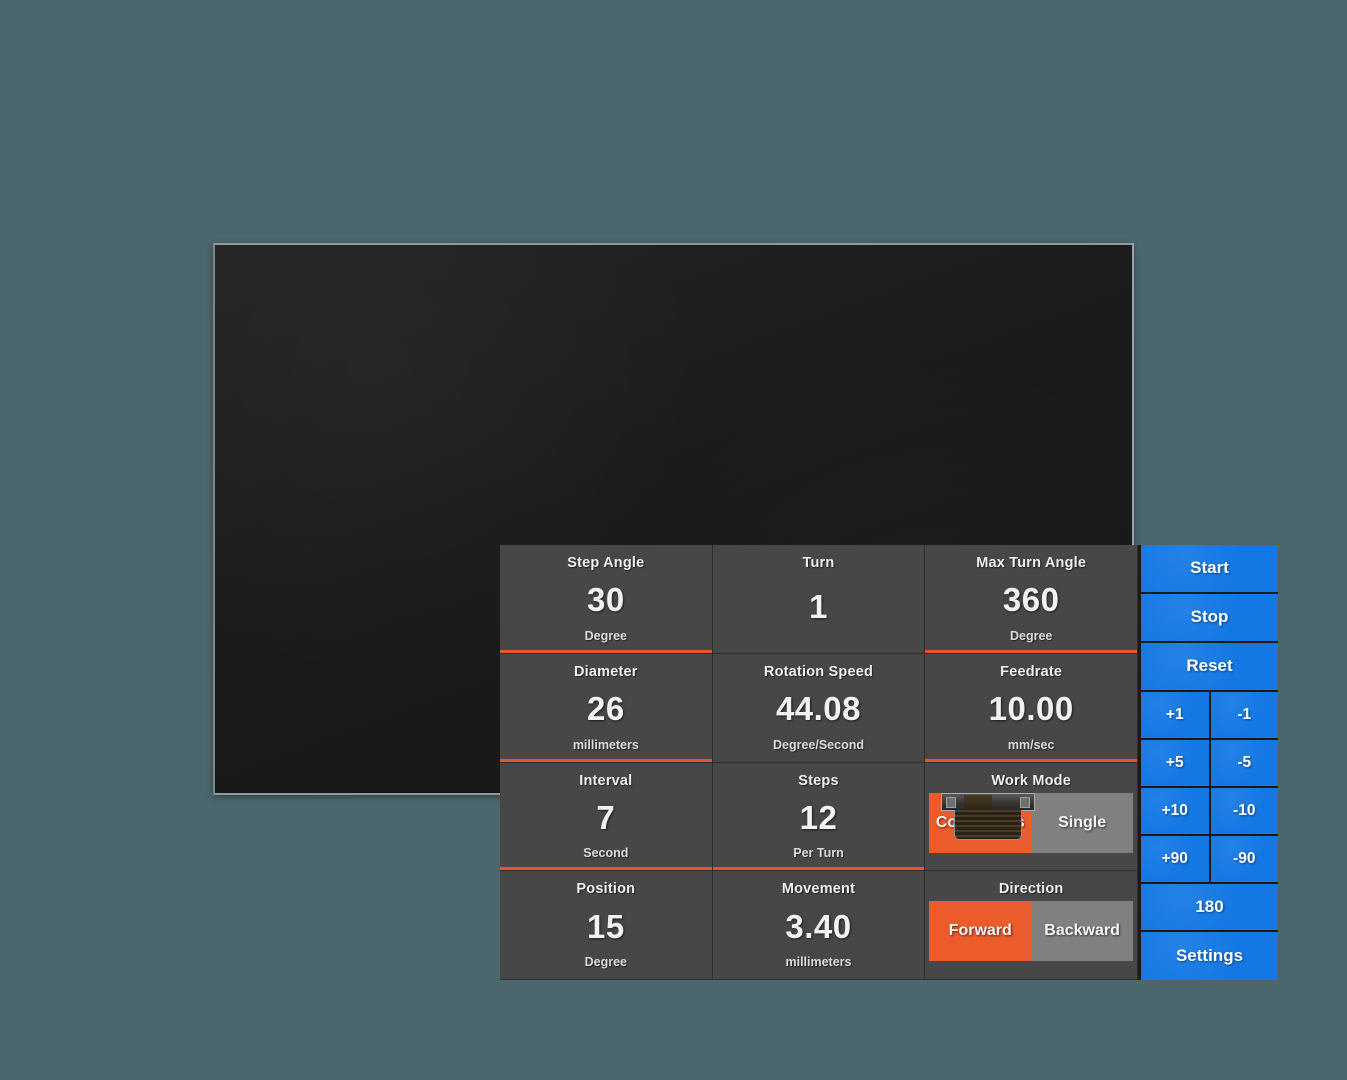  I want to click on direction-option-backward: Backward, so click(1082, 931).